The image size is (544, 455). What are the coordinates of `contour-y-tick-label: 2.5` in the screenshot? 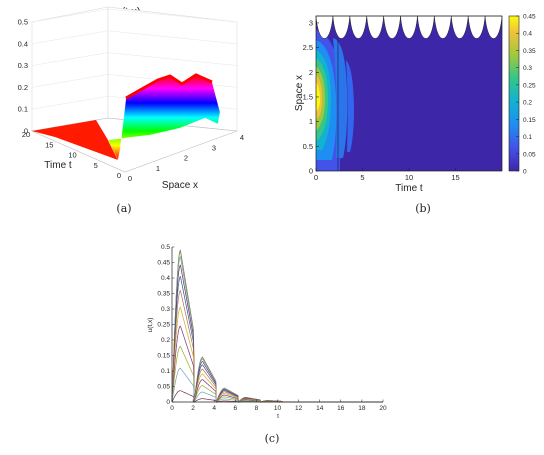 It's located at (308, 47).